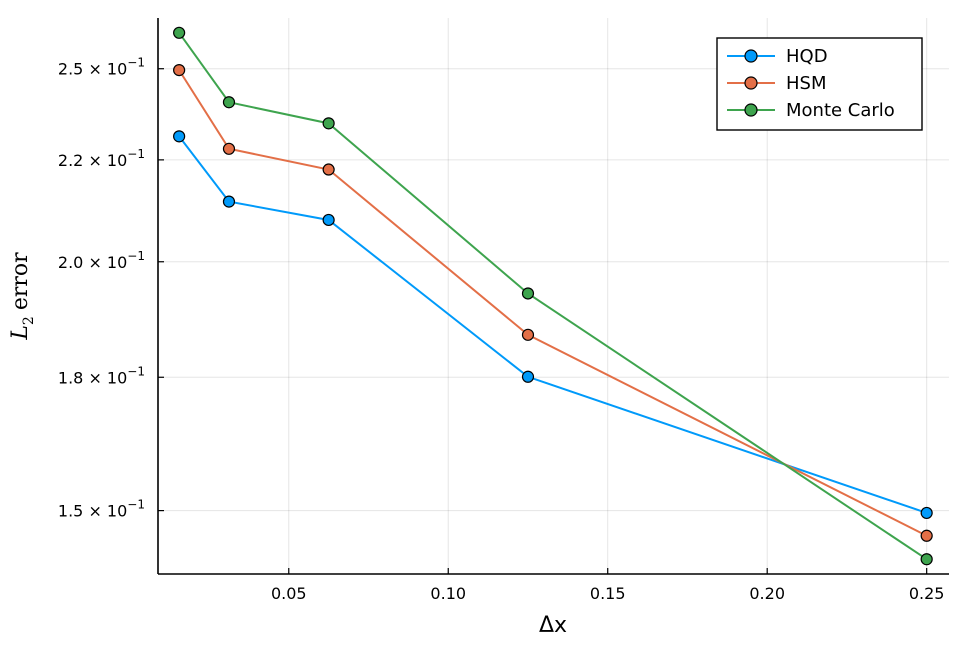  I want to click on y-axis-title-subscript: 2, so click(29, 320).